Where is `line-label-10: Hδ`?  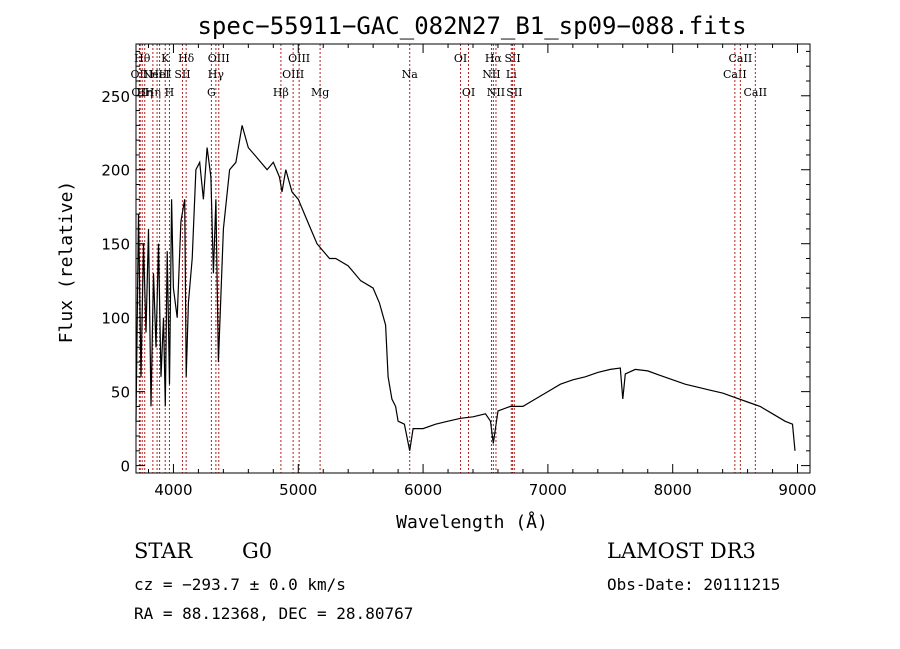 line-label-10: Hδ is located at coordinates (186, 58).